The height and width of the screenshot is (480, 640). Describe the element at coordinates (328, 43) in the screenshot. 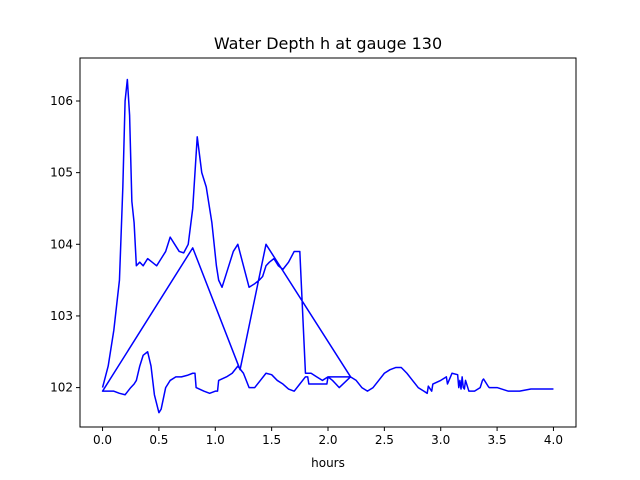

I see `chart-title: Water Depth h at gauge 130` at that location.